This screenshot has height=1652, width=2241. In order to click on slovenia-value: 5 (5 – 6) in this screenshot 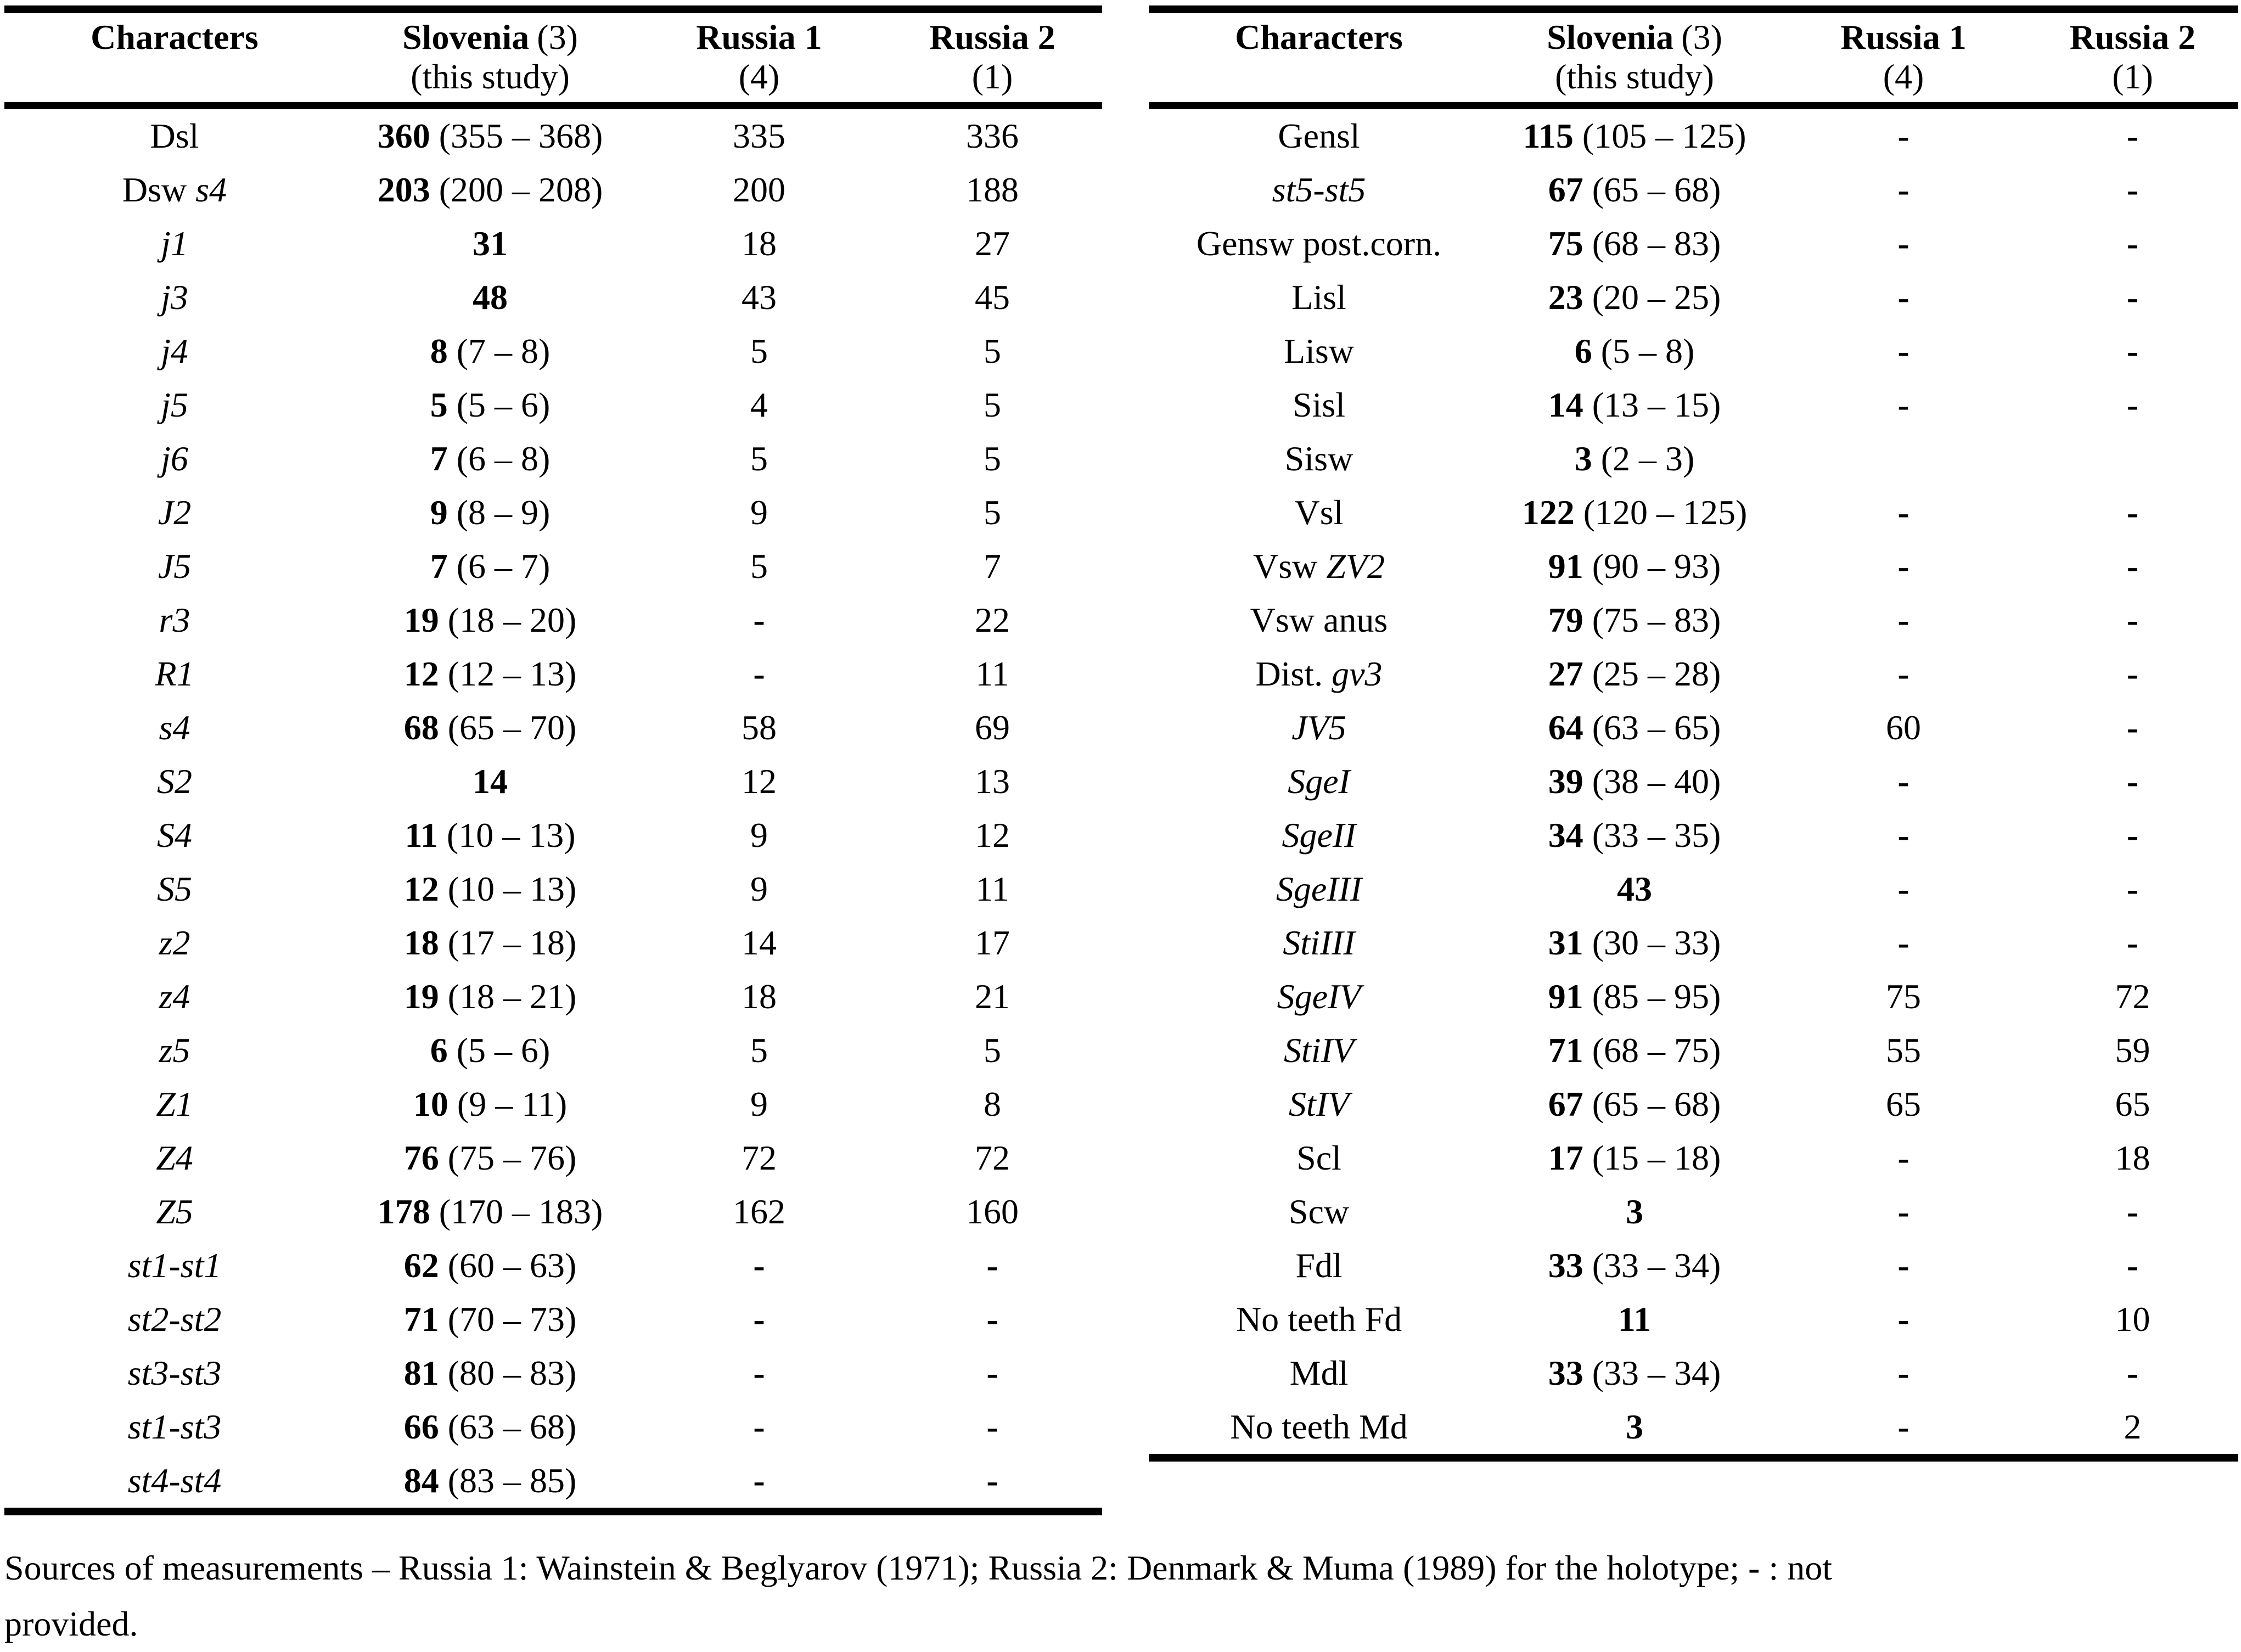, I will do `click(490, 405)`.